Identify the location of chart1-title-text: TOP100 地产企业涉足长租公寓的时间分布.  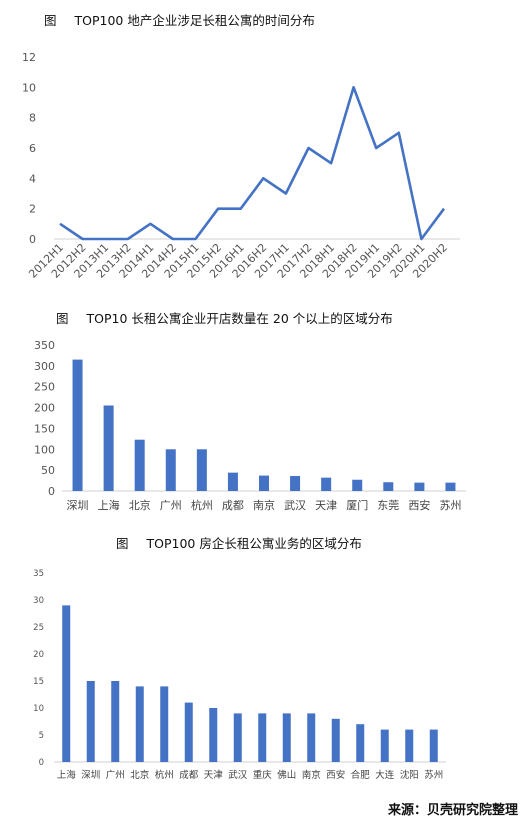
(194, 20).